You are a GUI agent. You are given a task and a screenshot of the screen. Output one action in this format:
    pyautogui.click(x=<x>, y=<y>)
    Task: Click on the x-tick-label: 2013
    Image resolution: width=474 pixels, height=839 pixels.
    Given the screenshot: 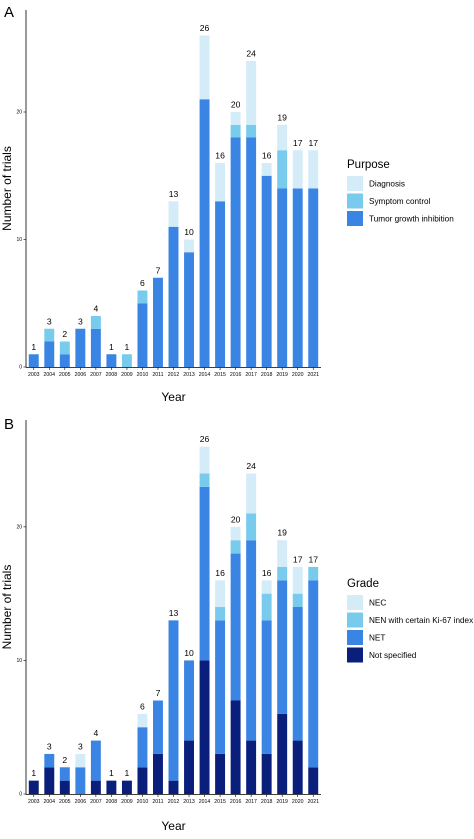 What is the action you would take?
    pyautogui.click(x=189, y=375)
    